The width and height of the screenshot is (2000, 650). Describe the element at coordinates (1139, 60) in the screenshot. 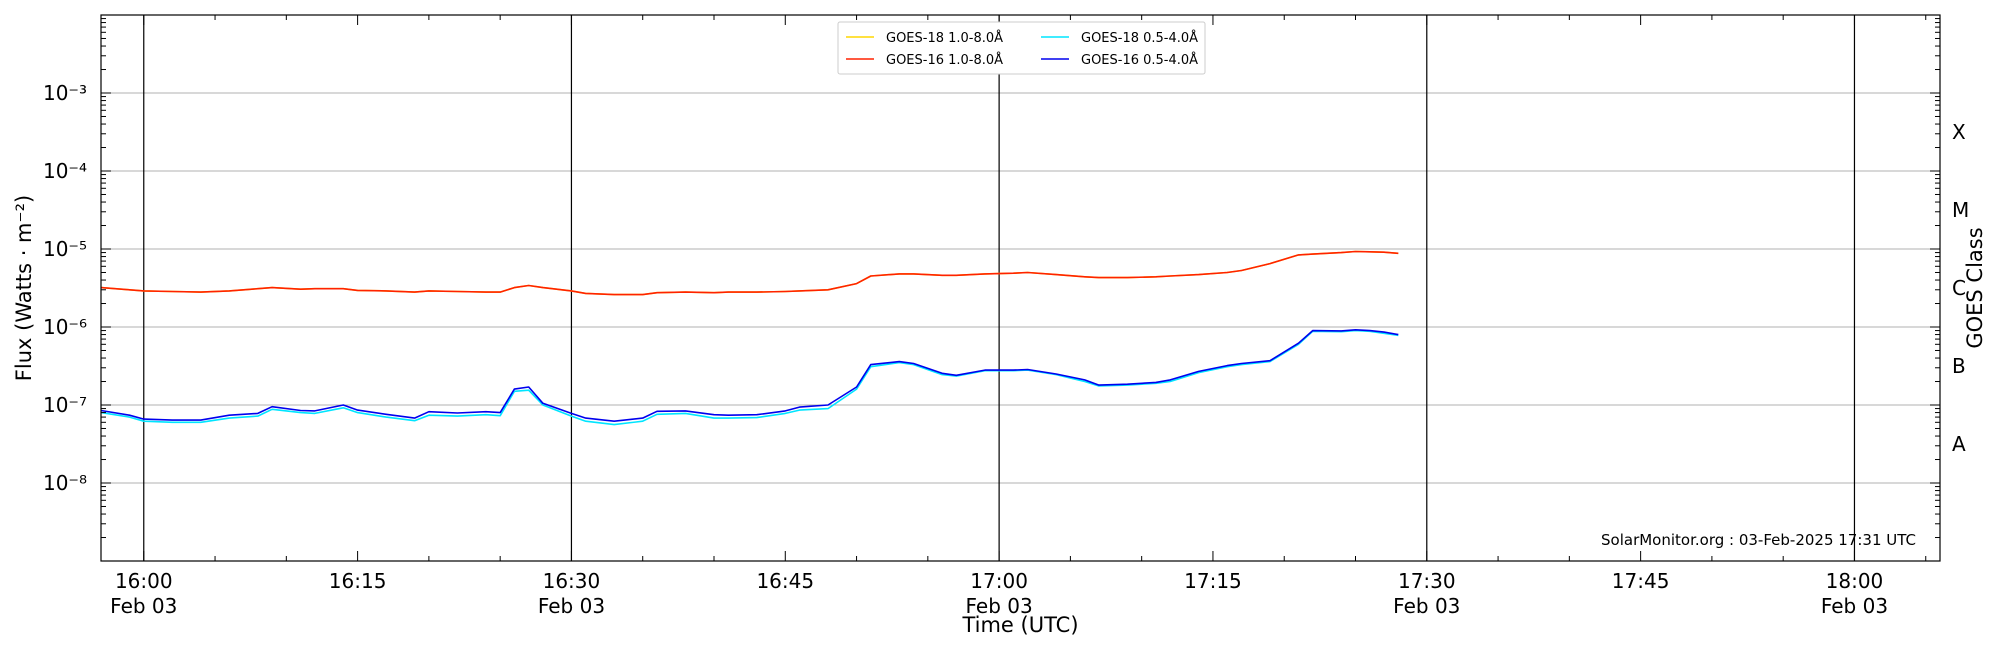

I see `legend-label: GOES-16 0.5-4.0Å` at that location.